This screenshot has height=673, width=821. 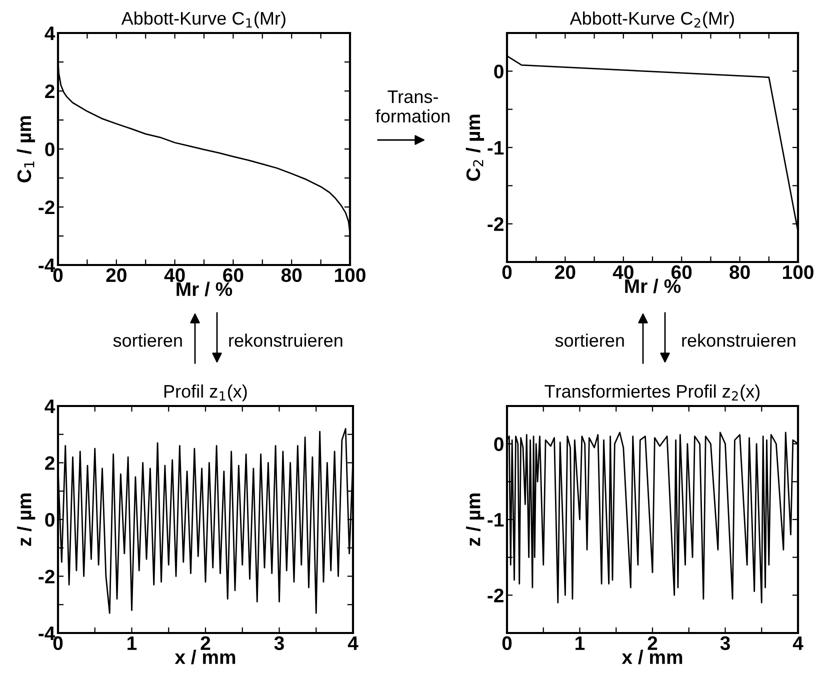 I want to click on chart-title: Profil z$_{1}$(x), so click(x=205, y=393).